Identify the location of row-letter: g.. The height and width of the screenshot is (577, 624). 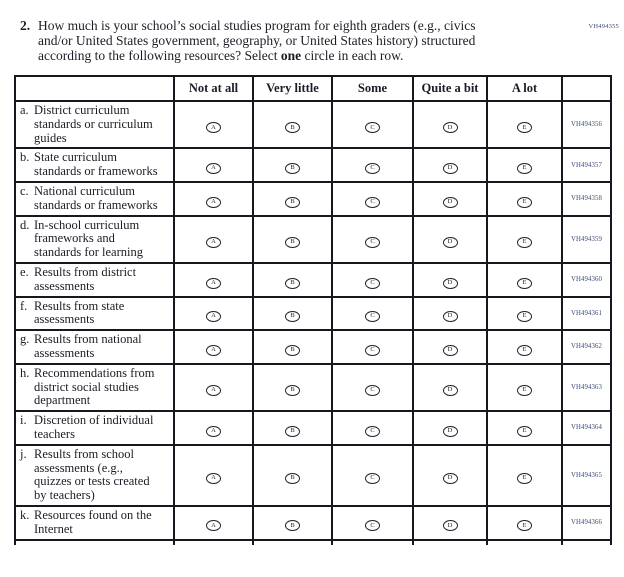
(25, 339).